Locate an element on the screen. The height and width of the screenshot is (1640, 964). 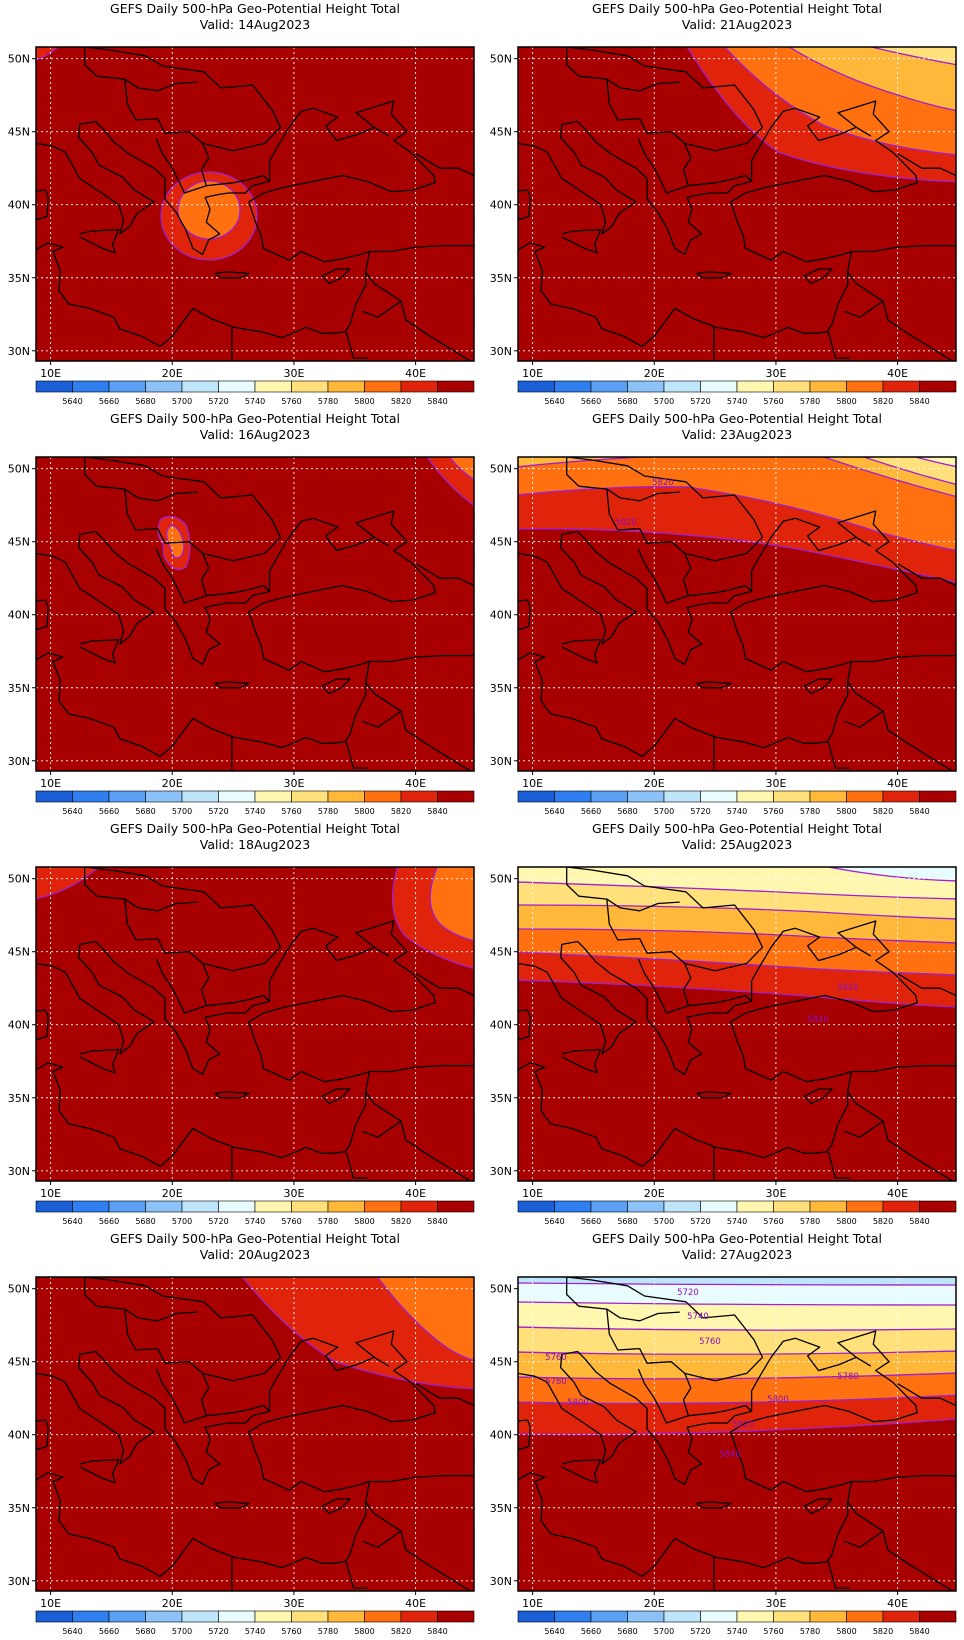
colorbar-label: 5840 is located at coordinates (919, 1631).